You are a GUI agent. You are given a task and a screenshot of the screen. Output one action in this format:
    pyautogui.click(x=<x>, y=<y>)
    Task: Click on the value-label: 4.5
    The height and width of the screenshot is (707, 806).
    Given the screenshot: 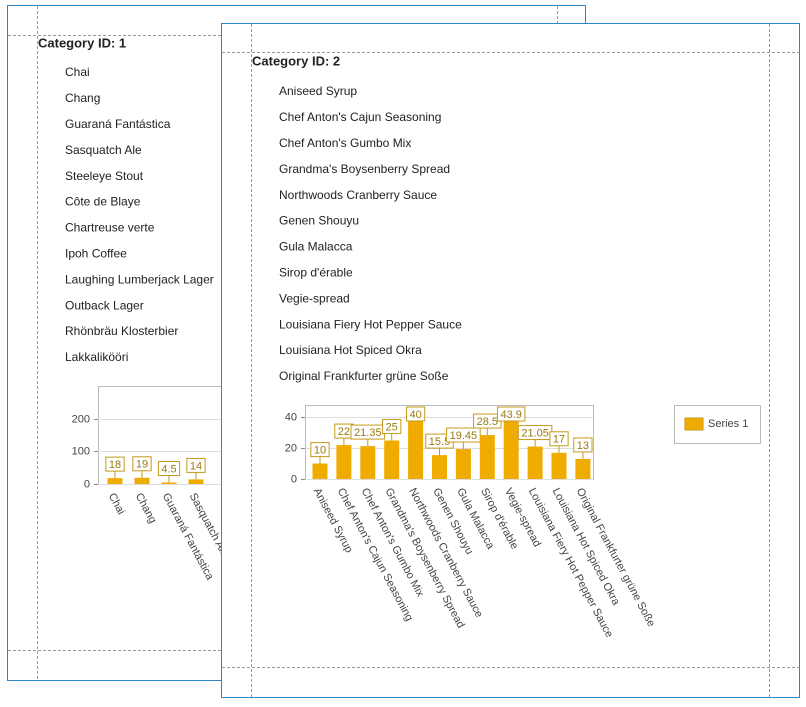 What is the action you would take?
    pyautogui.click(x=168, y=469)
    